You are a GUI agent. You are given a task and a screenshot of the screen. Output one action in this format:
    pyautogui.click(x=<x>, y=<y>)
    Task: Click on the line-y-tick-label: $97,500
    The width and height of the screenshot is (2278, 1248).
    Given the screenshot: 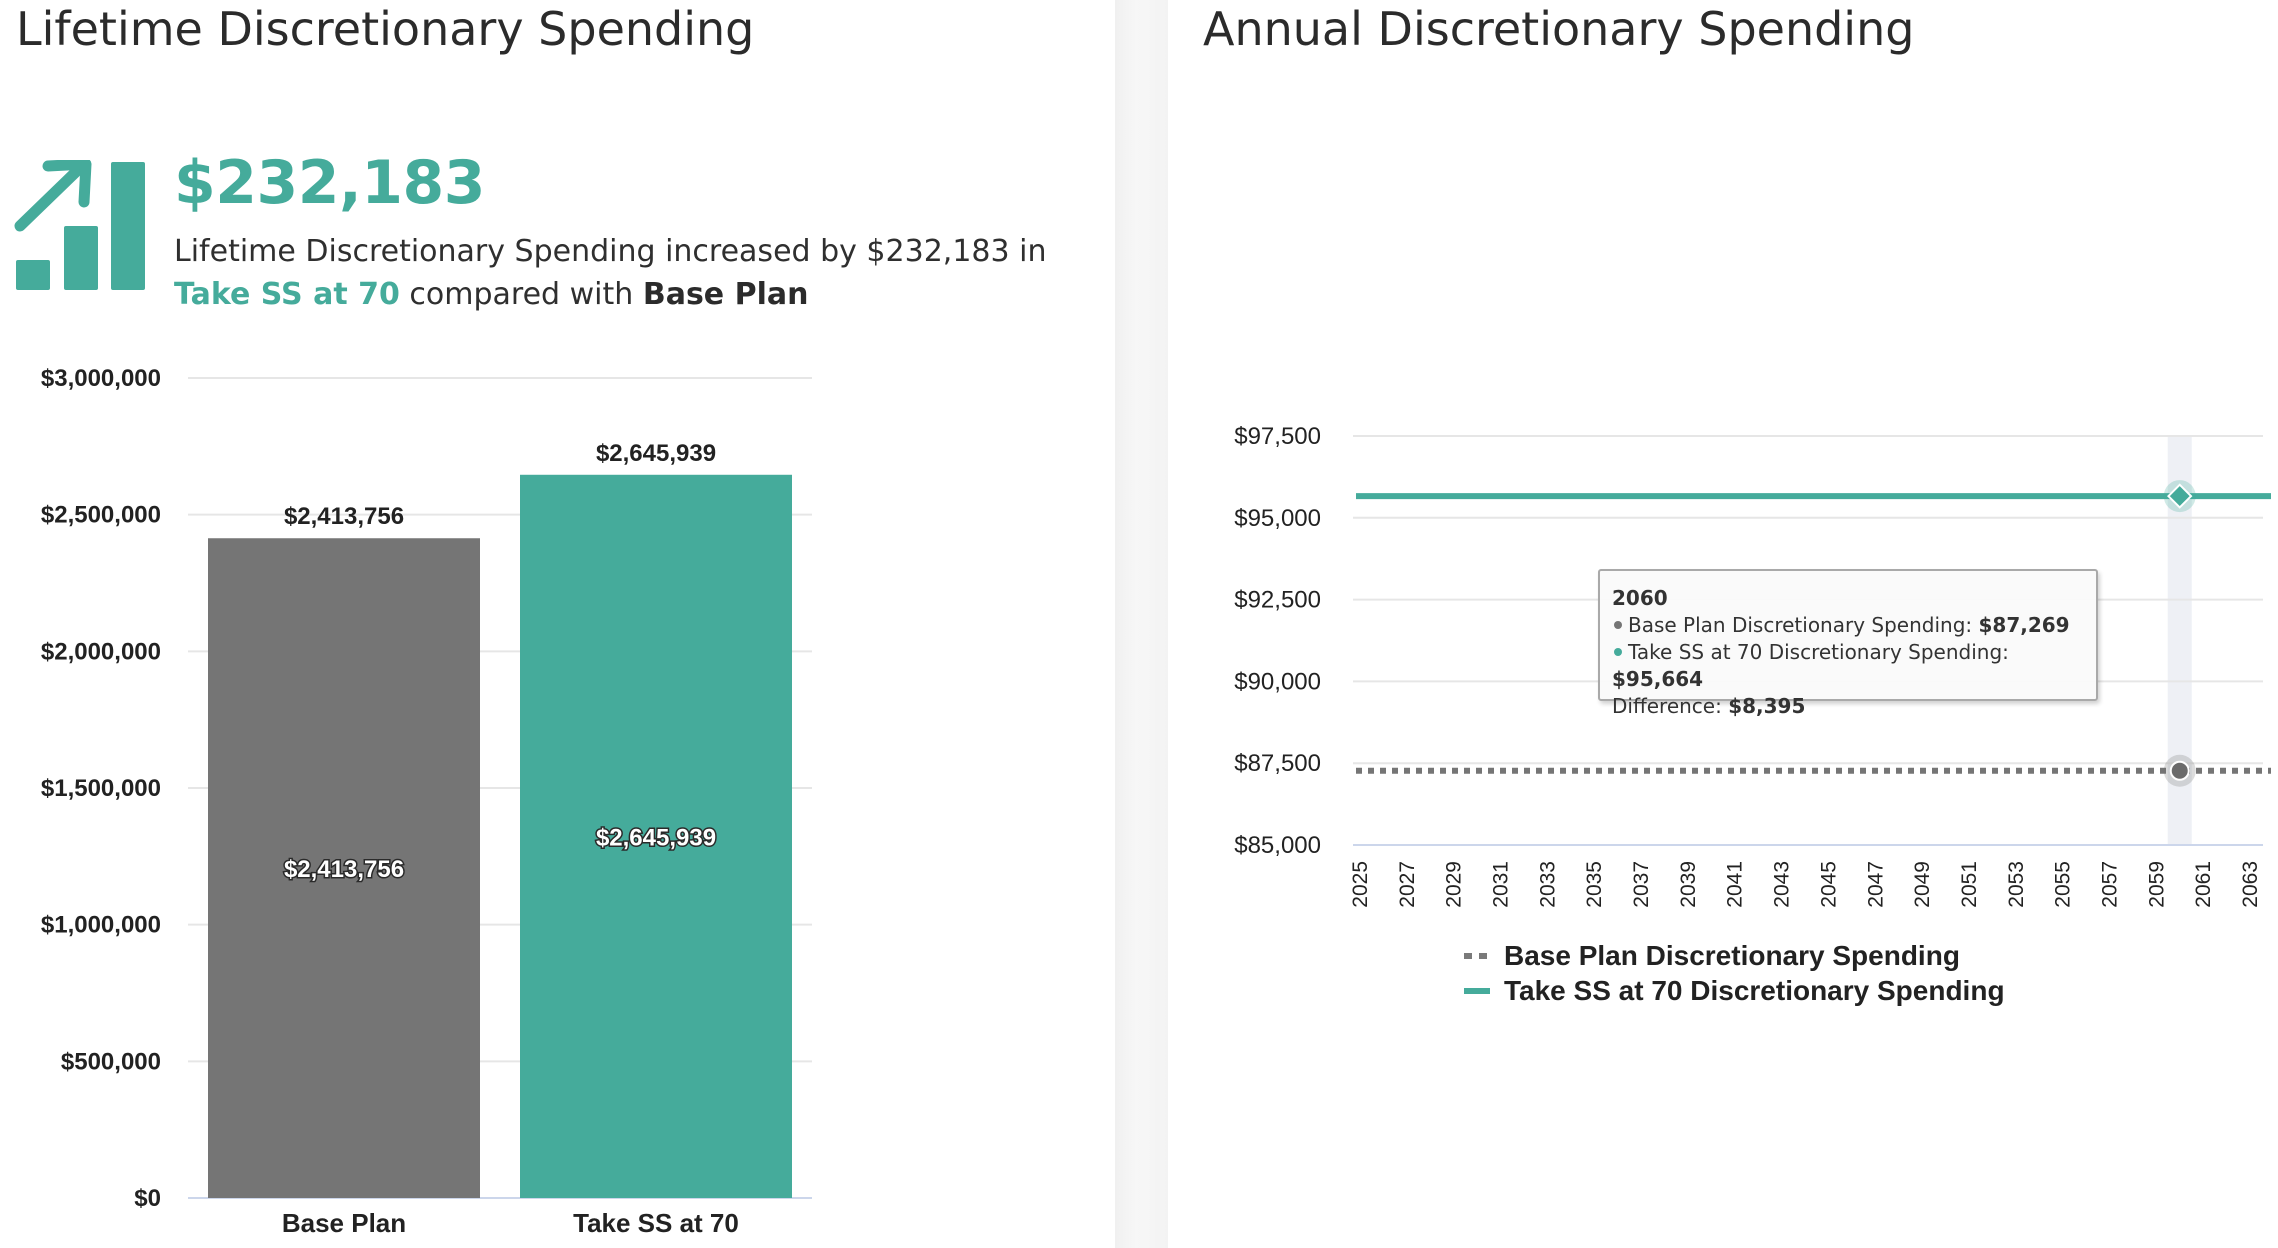 What is the action you would take?
    pyautogui.click(x=1277, y=436)
    